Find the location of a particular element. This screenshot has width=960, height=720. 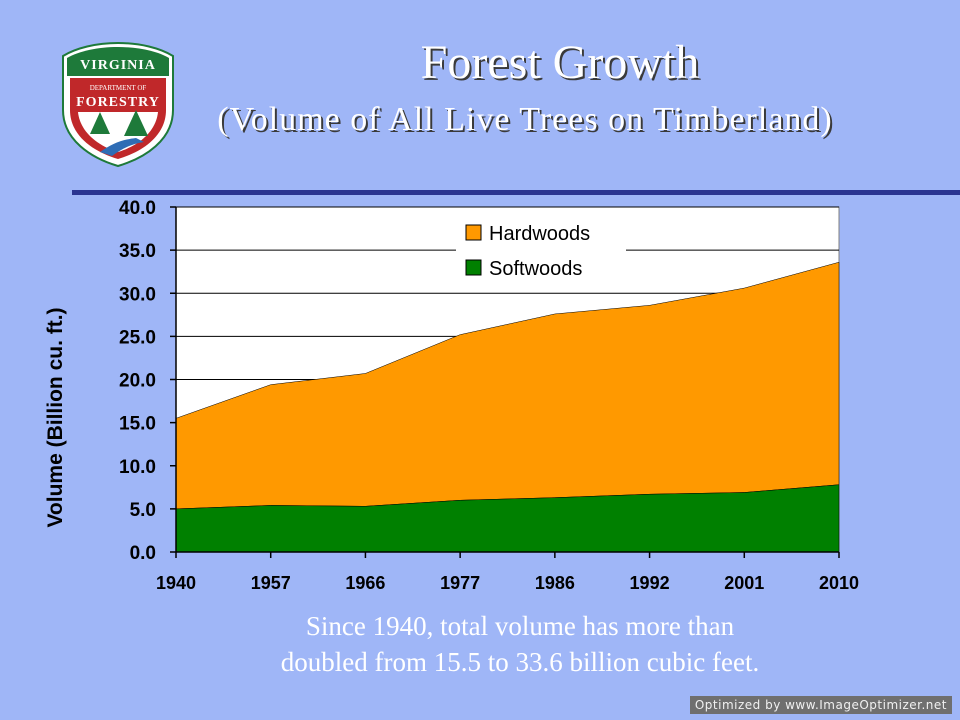

y-tick-label: 25.0 is located at coordinates (137, 337).